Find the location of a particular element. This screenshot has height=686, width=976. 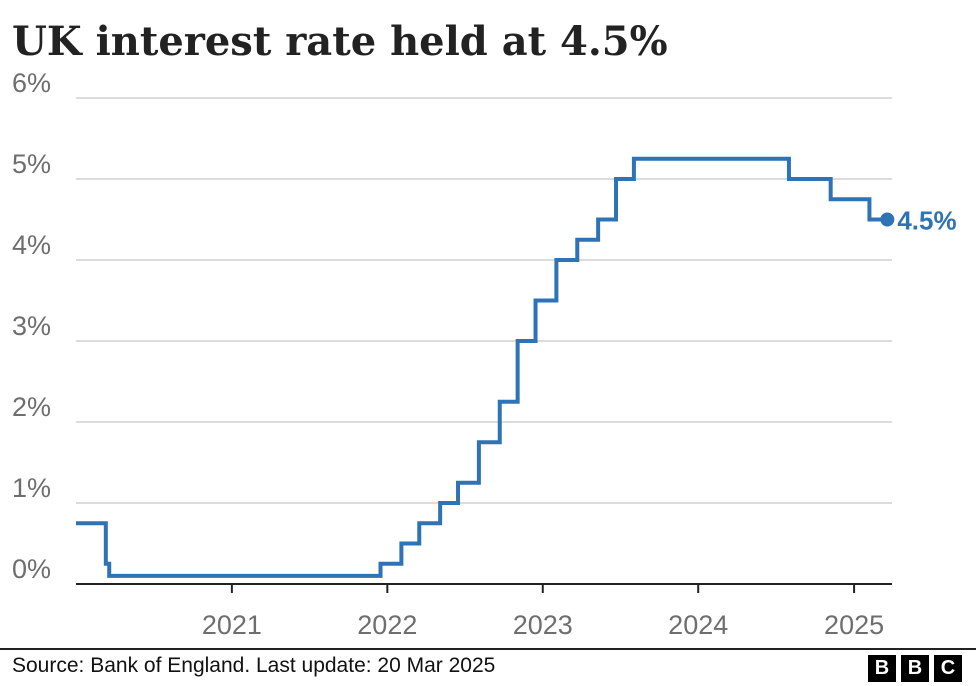

y-tick-label: 4% is located at coordinates (31, 245).